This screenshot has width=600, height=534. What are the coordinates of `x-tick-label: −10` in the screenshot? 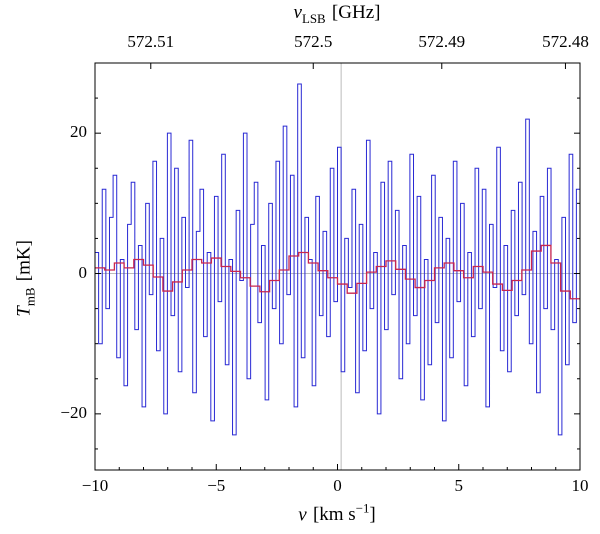 It's located at (95, 485).